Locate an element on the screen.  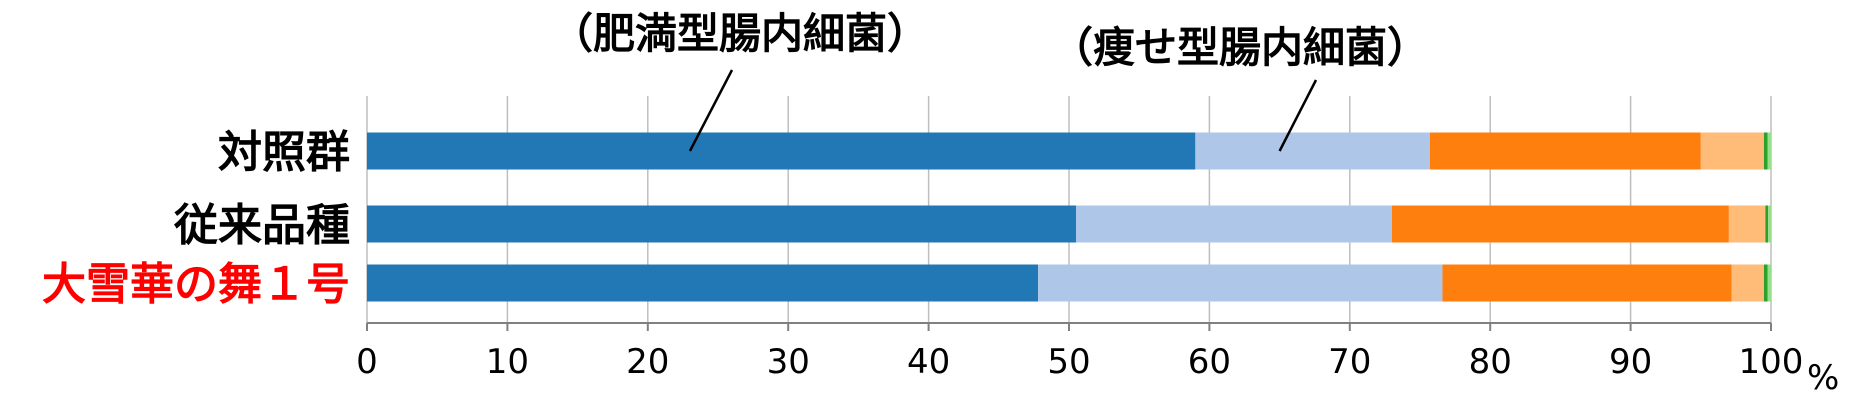
x-tick-label-0: 0 is located at coordinates (367, 362).